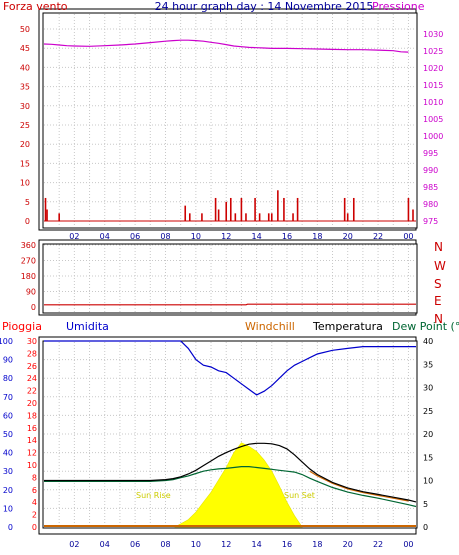 The image size is (459, 555). What do you see at coordinates (438, 301) in the screenshot?
I see `direction-letter: E` at bounding box center [438, 301].